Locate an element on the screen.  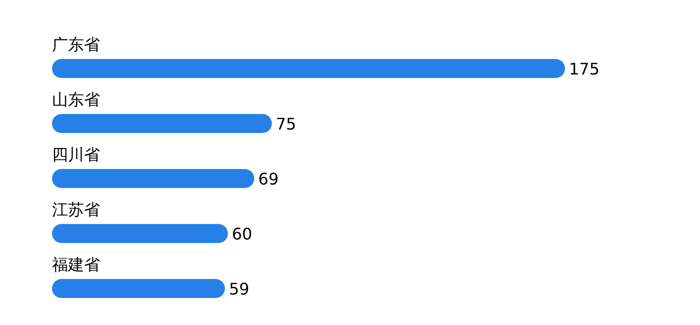
data-label: 59 is located at coordinates (239, 289).